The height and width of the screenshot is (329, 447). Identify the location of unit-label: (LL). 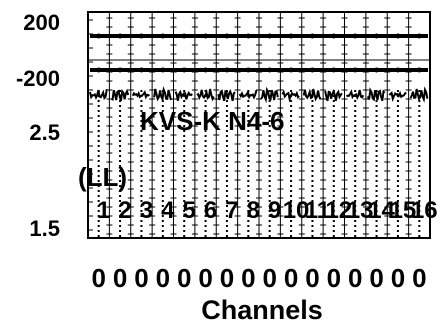
(102, 177).